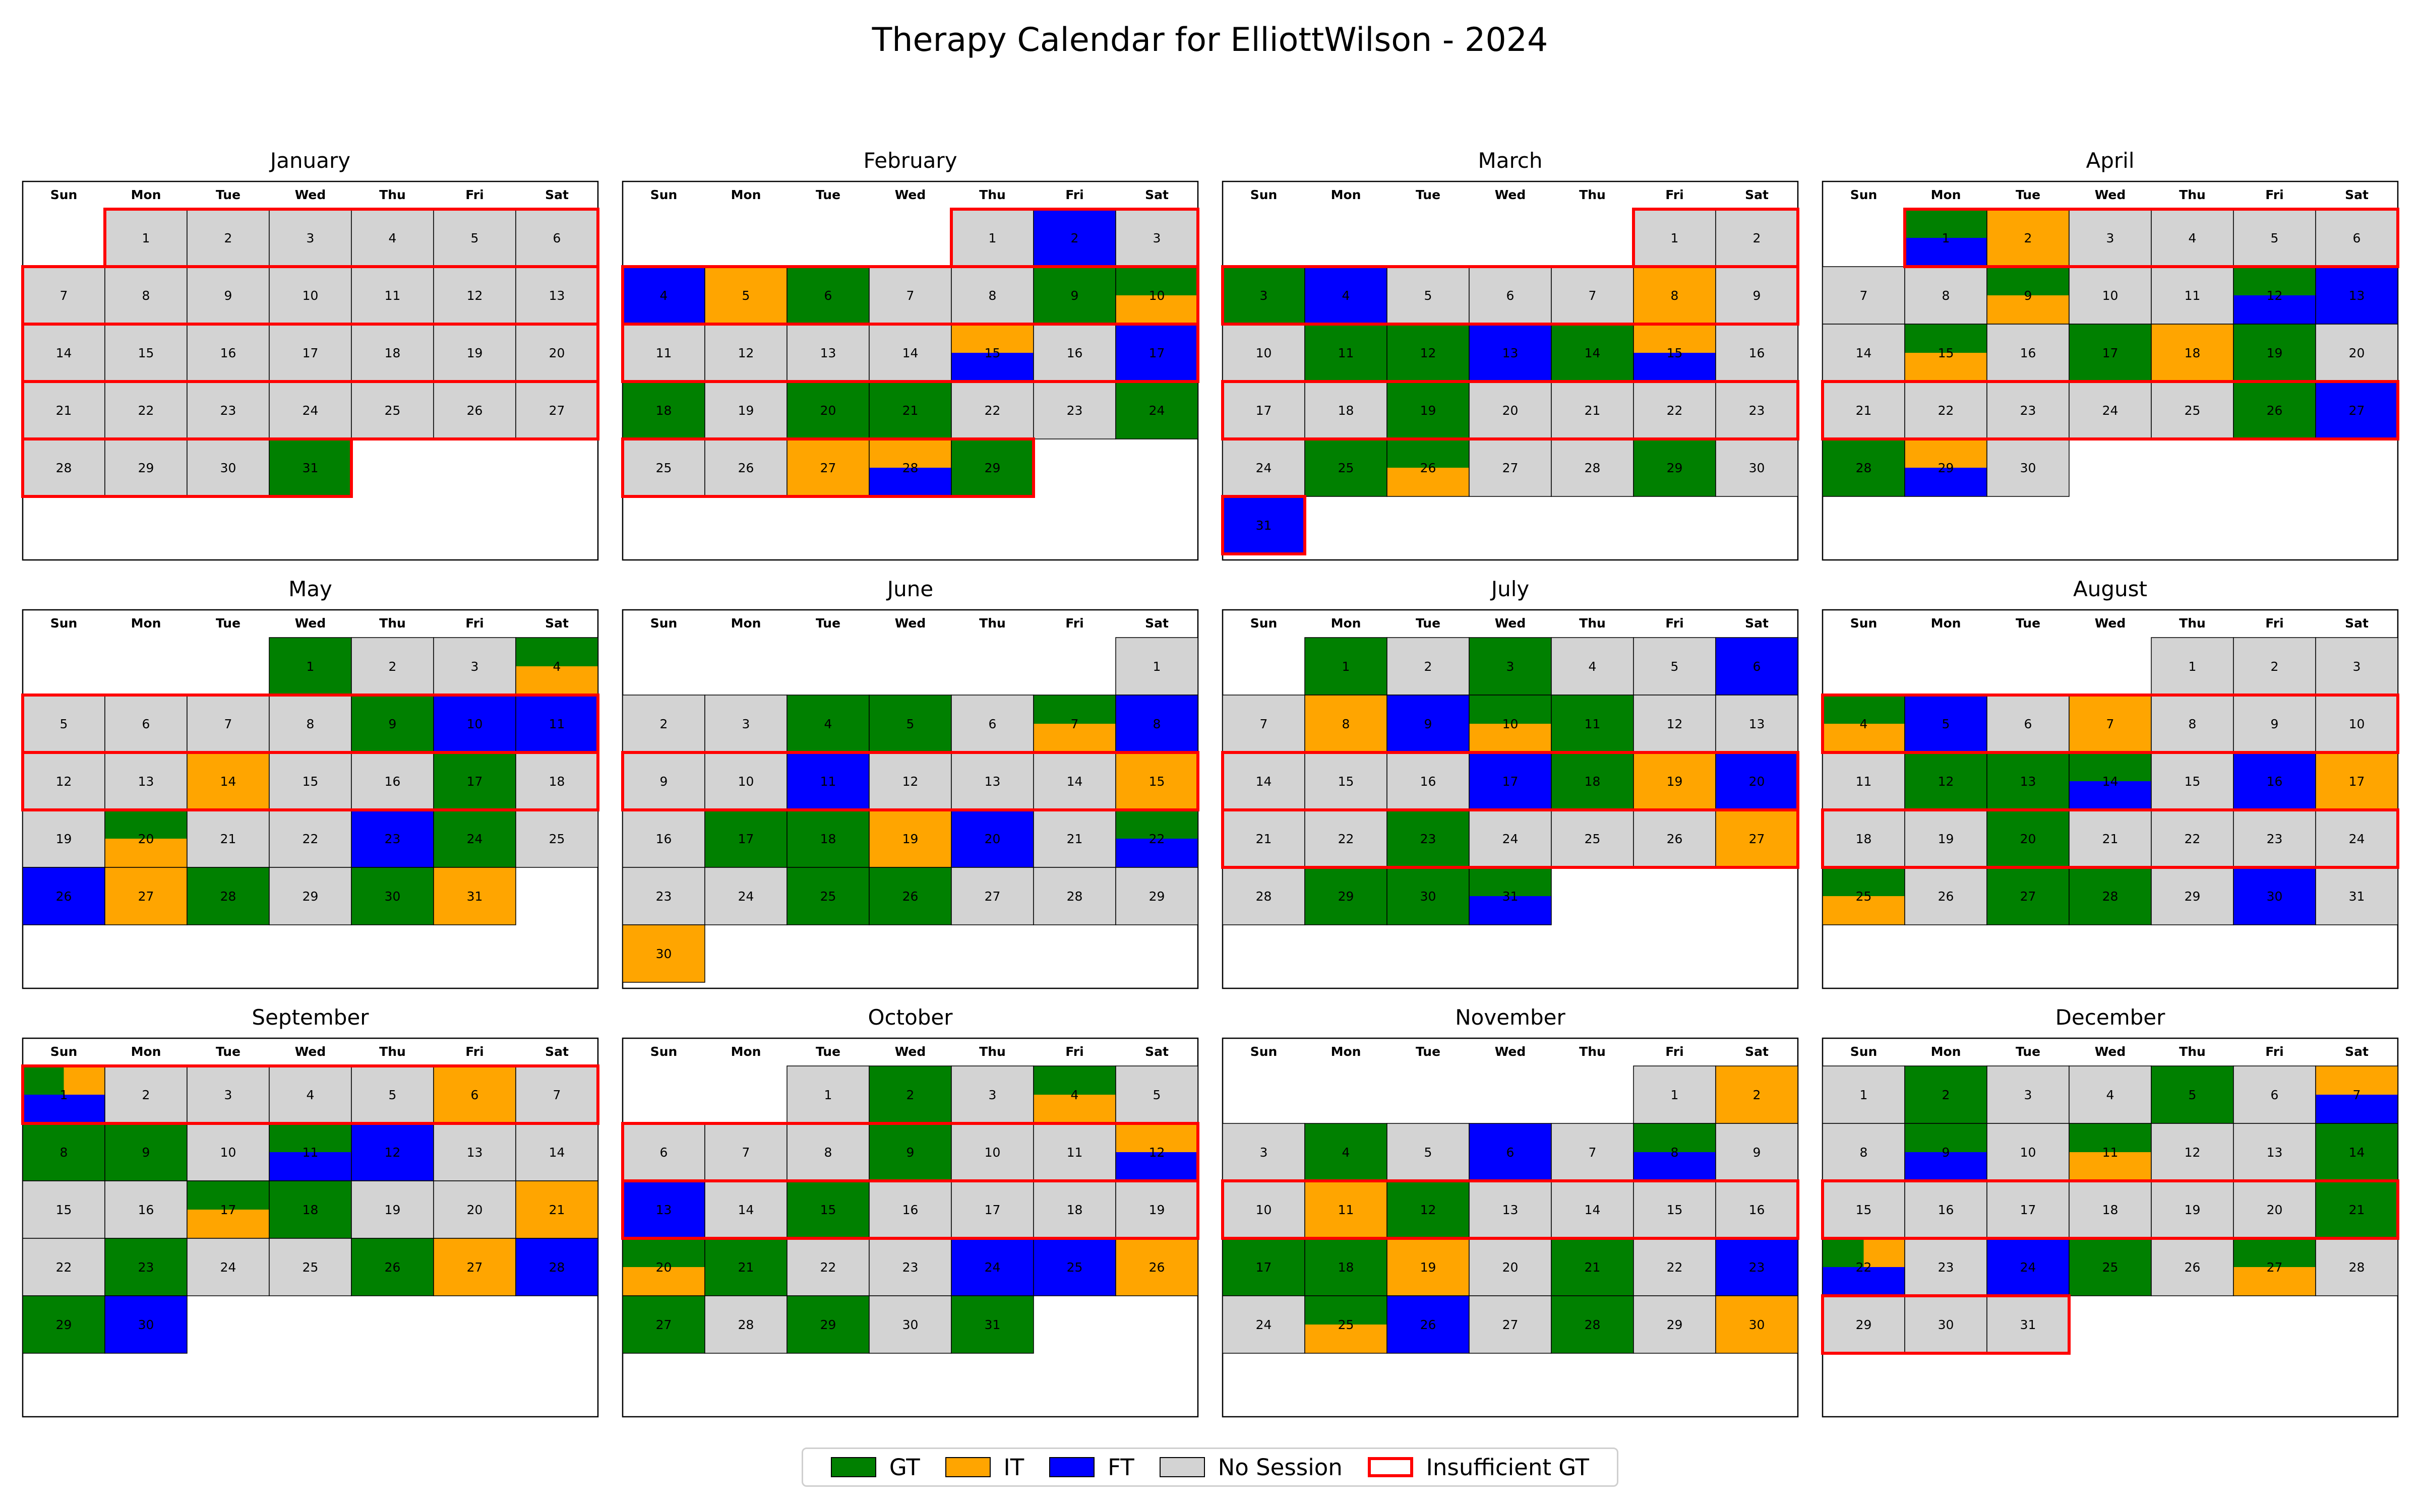  Describe the element at coordinates (1121, 1467) in the screenshot. I see `legend-label: FT` at that location.